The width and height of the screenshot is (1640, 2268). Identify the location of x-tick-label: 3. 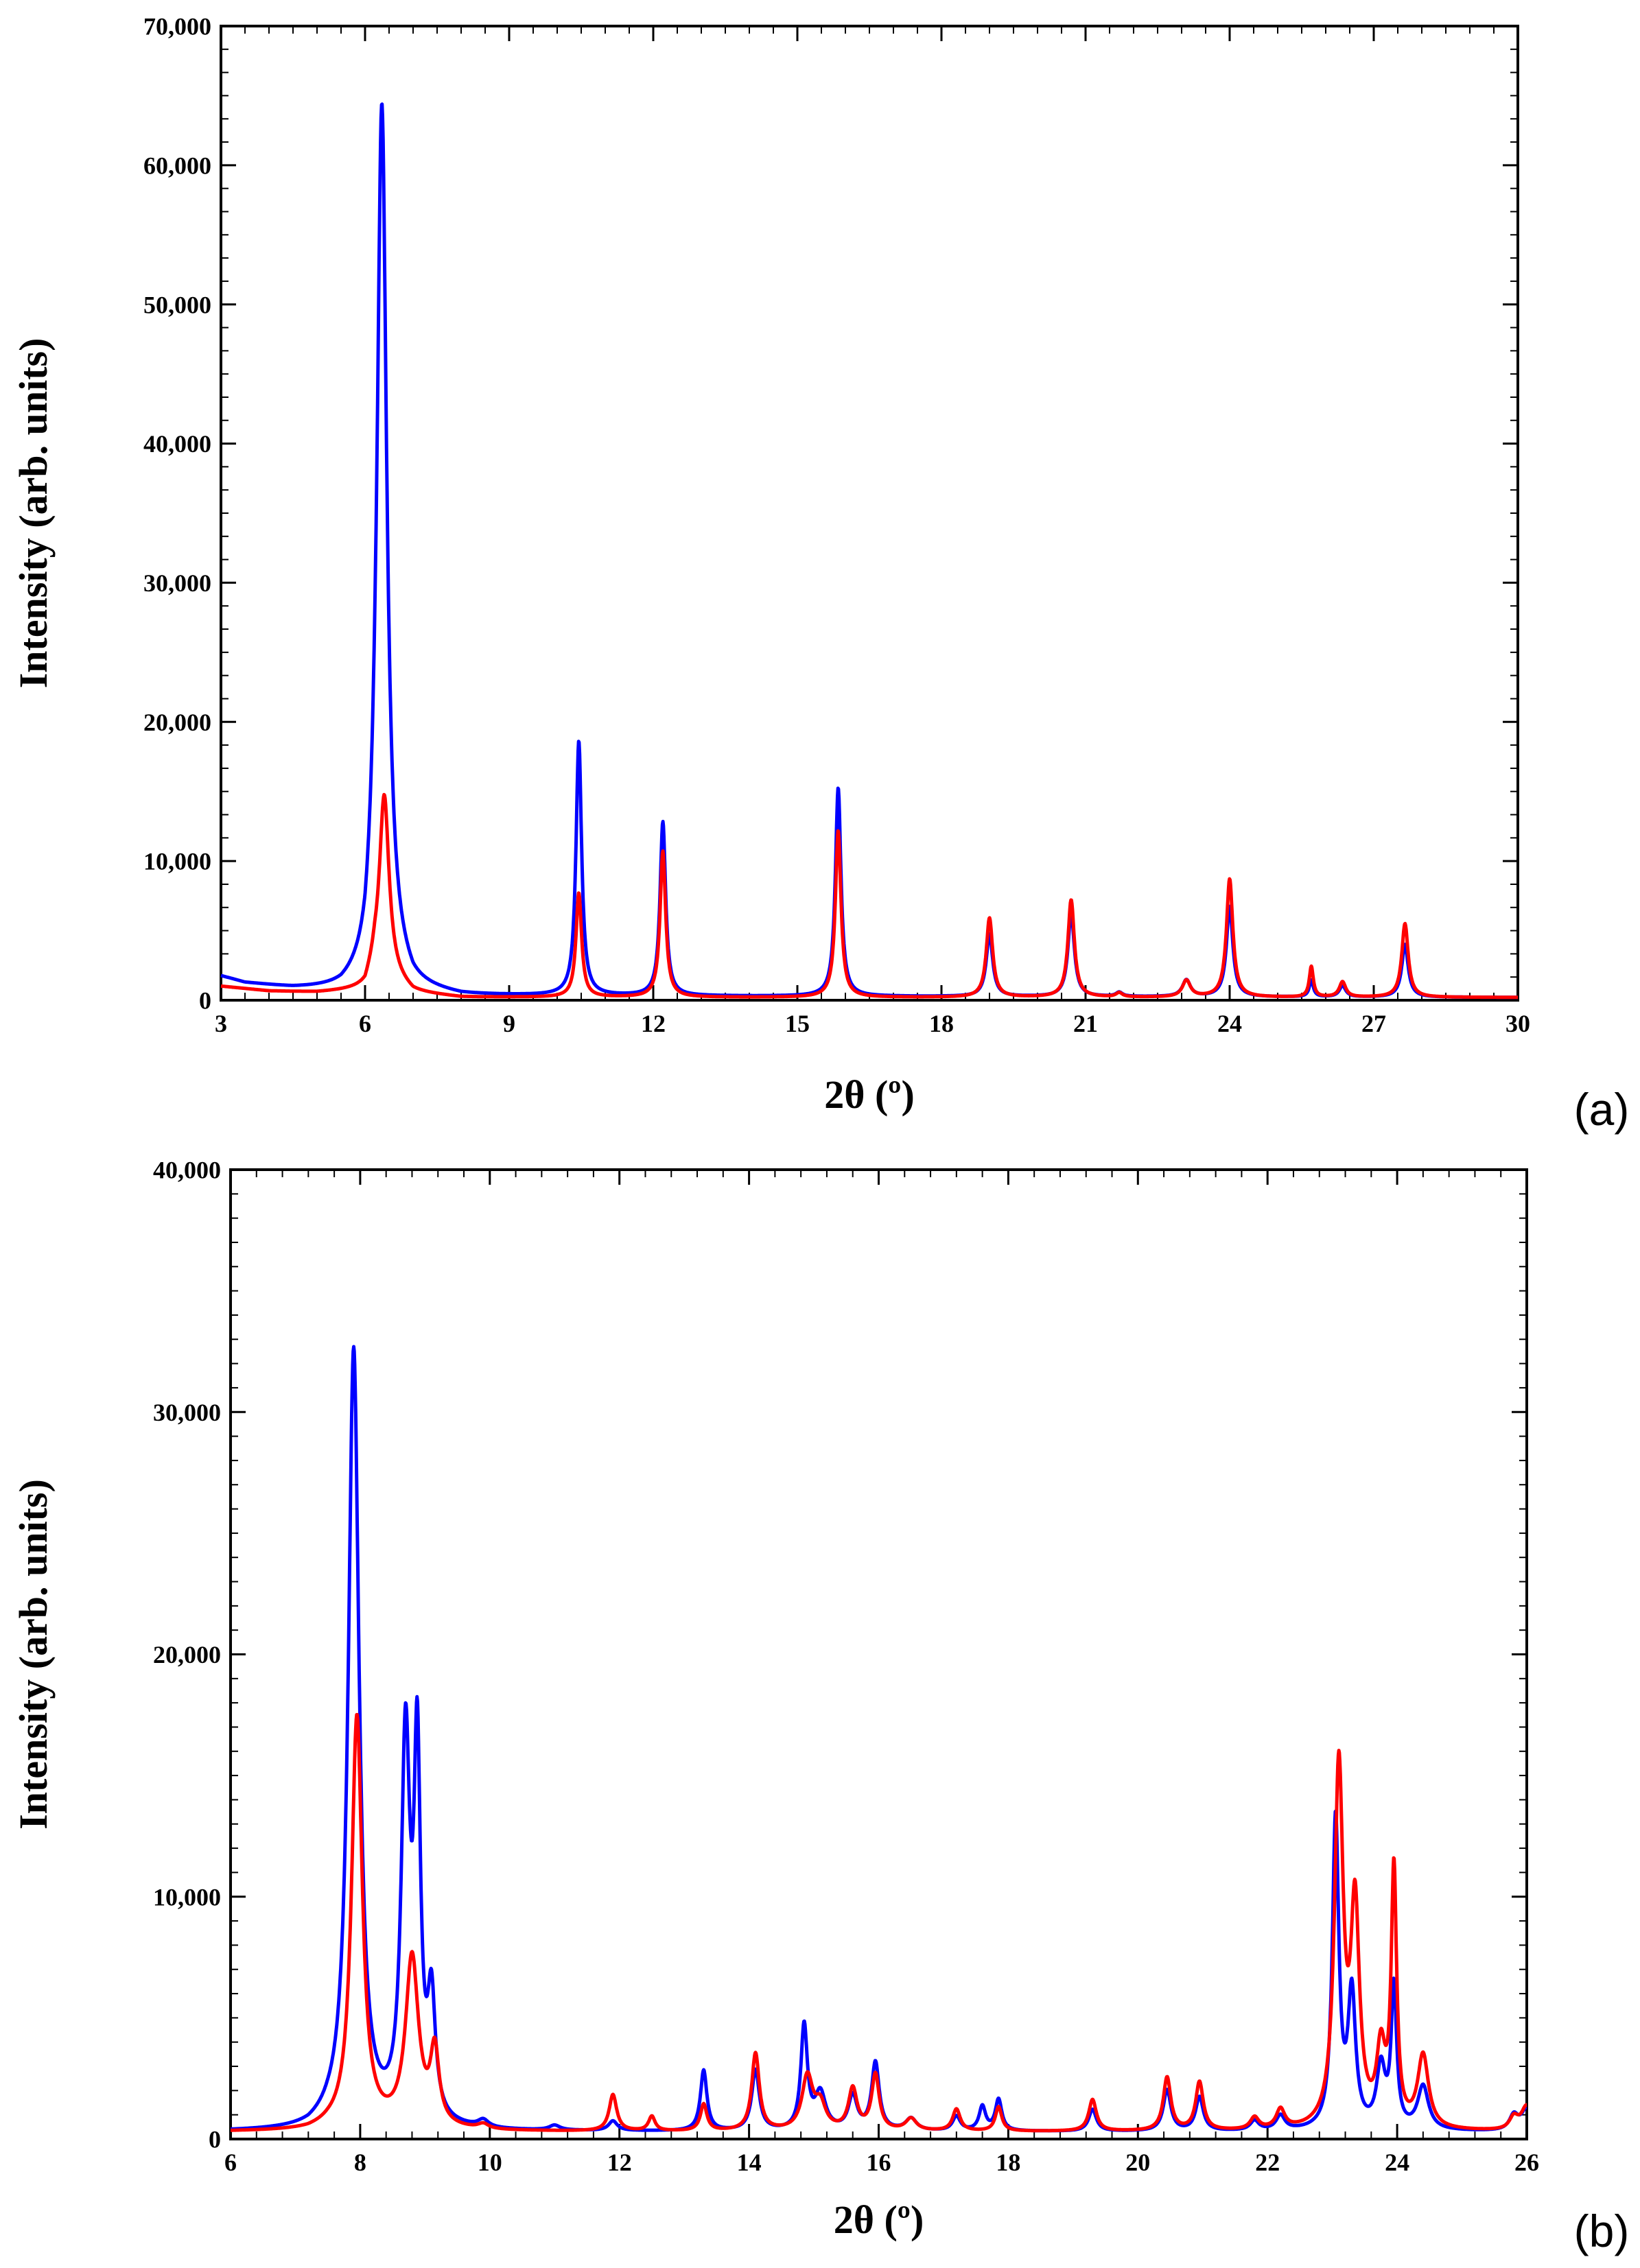
(221, 1023).